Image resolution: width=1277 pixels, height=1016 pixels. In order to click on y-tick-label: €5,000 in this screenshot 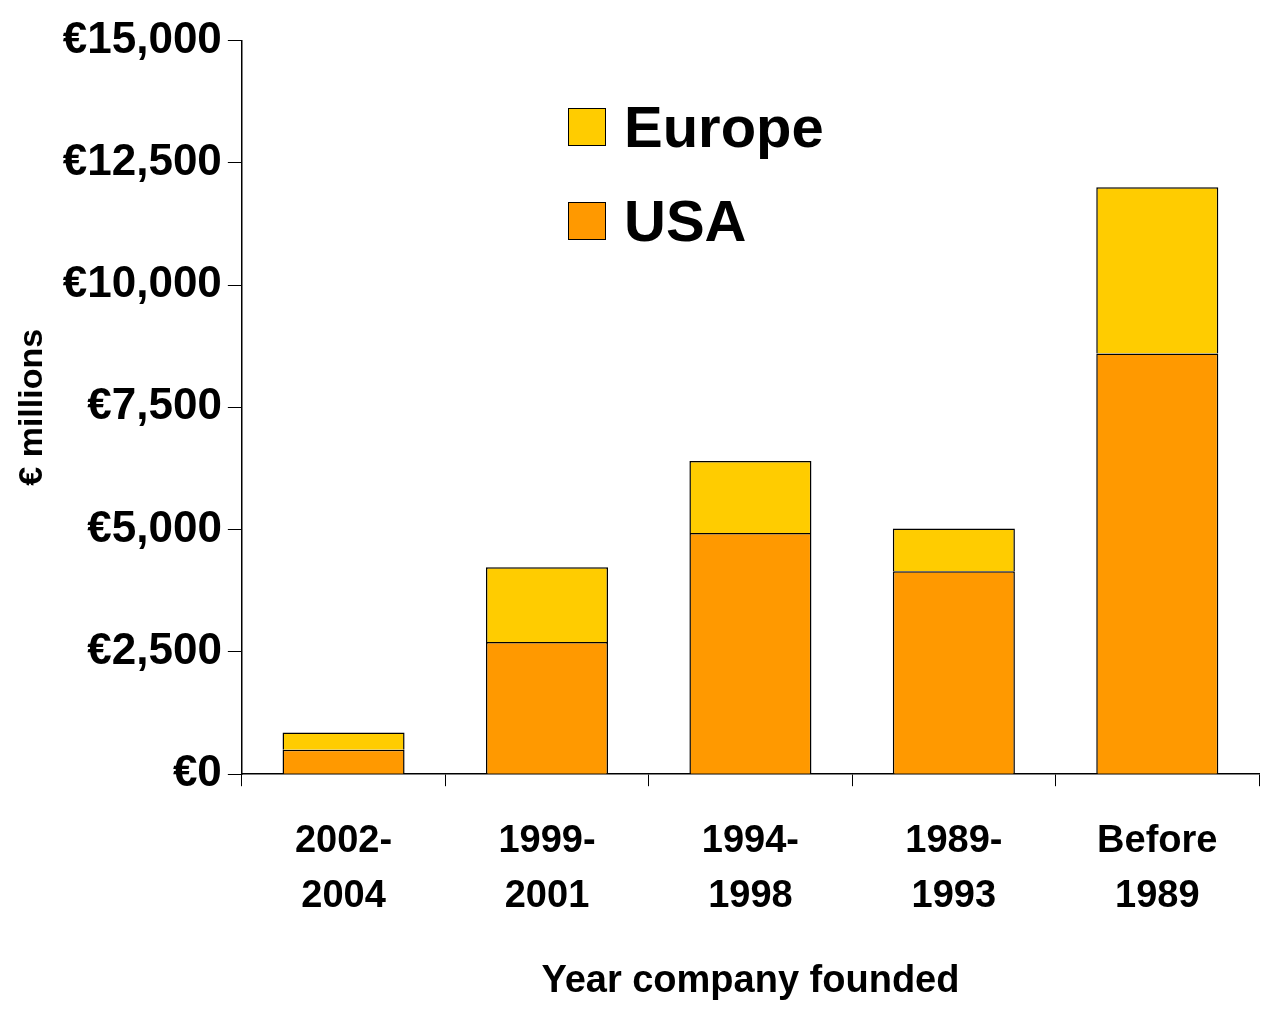, I will do `click(154, 526)`.